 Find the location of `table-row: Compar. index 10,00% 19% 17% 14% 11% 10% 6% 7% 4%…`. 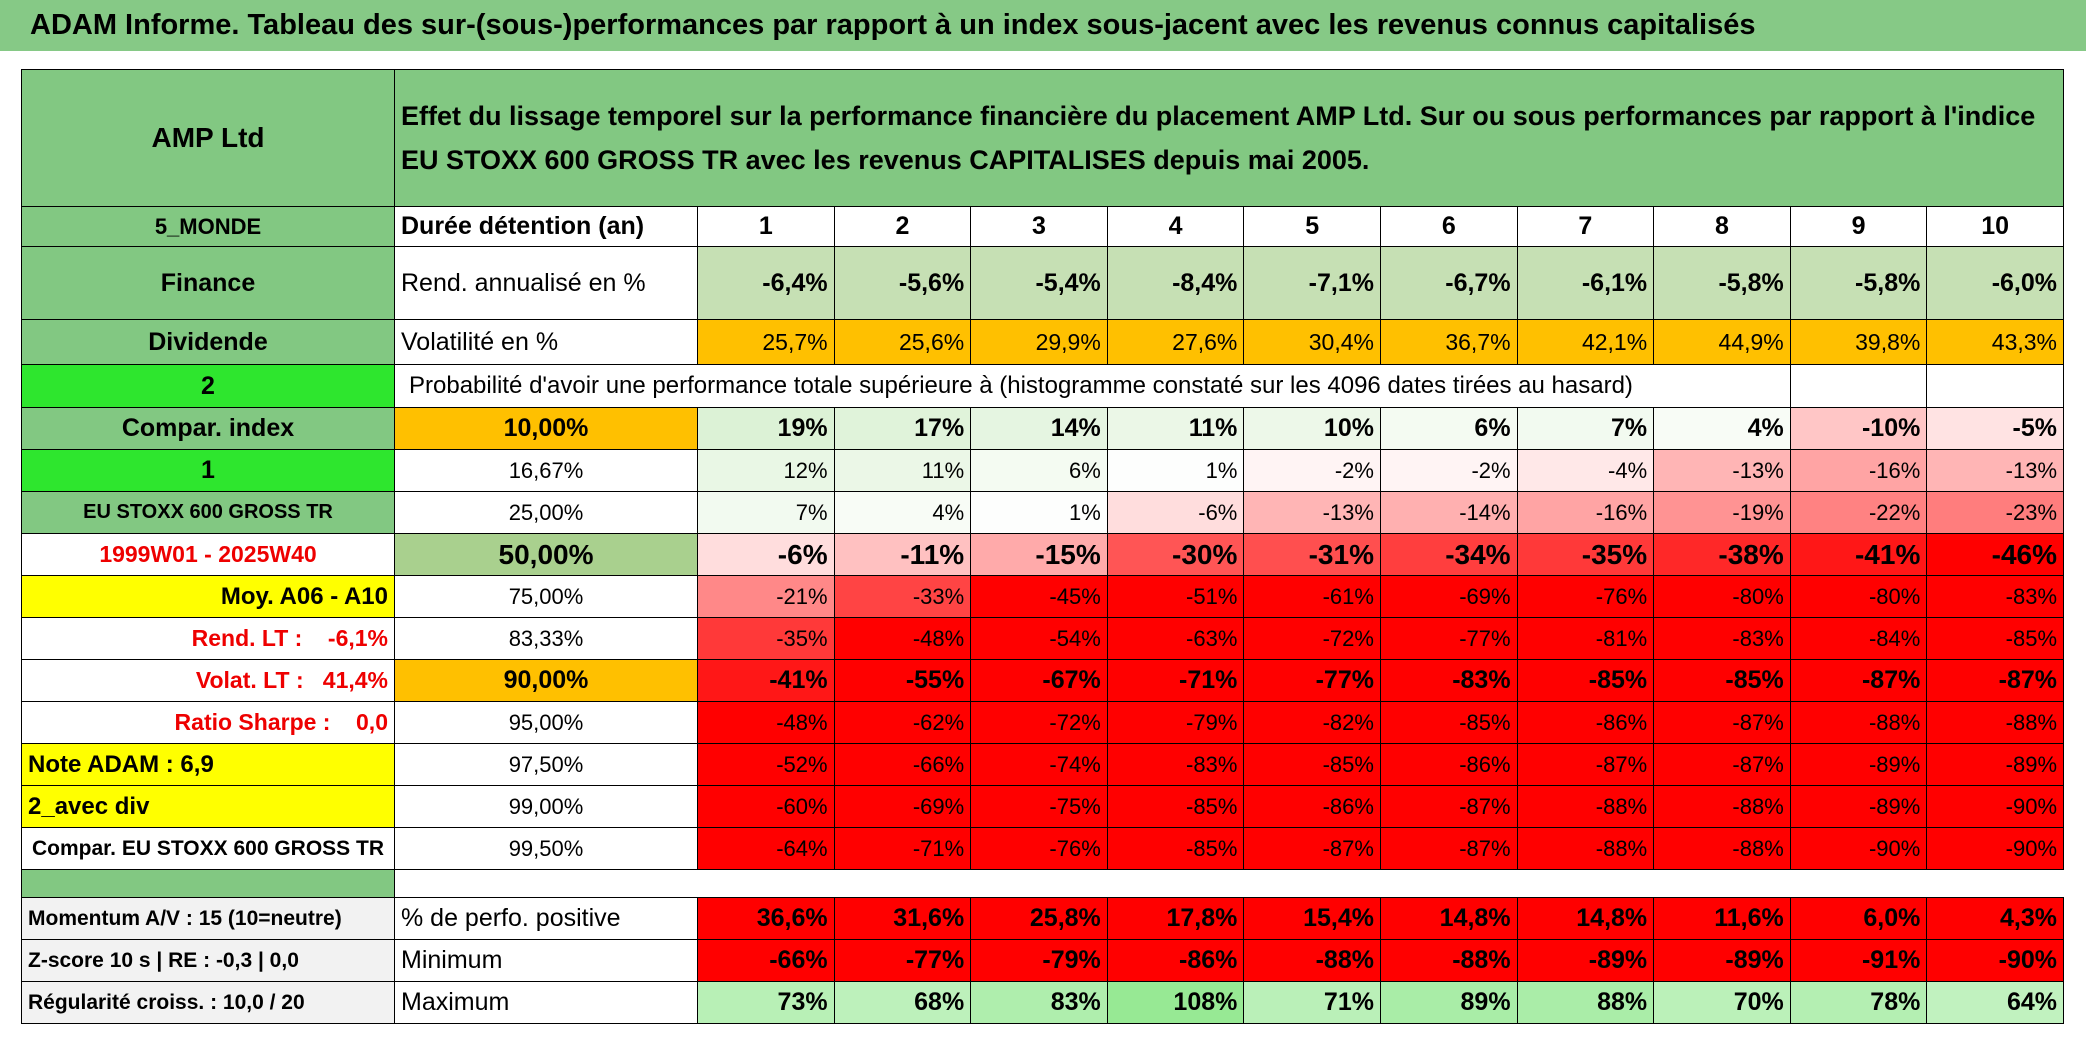

table-row: Compar. index 10,00% 19% 17% 14% 11% 10% 6% 7% 4%… is located at coordinates (1042, 428).